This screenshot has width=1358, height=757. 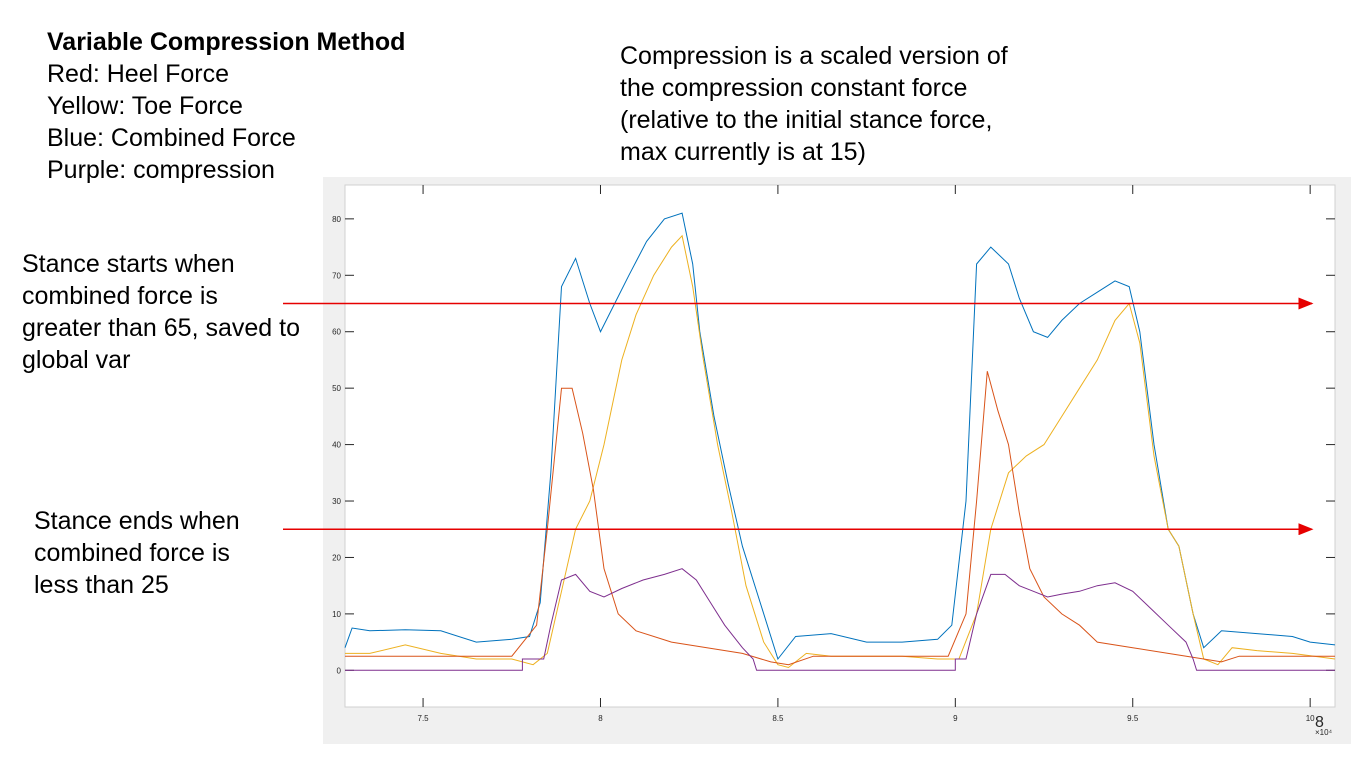 I want to click on annotation-line: Stance starts when, so click(x=128, y=264).